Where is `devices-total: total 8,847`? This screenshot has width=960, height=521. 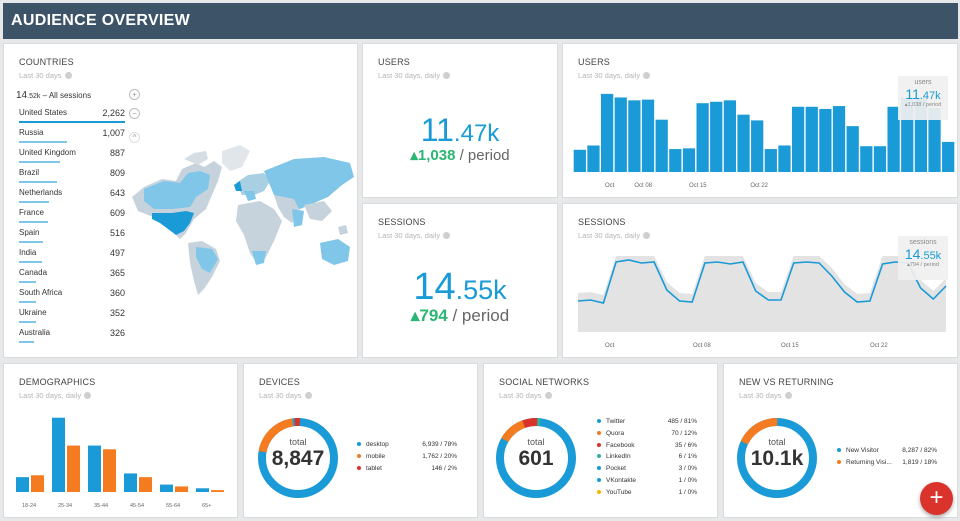 devices-total: total 8,847 is located at coordinates (298, 453).